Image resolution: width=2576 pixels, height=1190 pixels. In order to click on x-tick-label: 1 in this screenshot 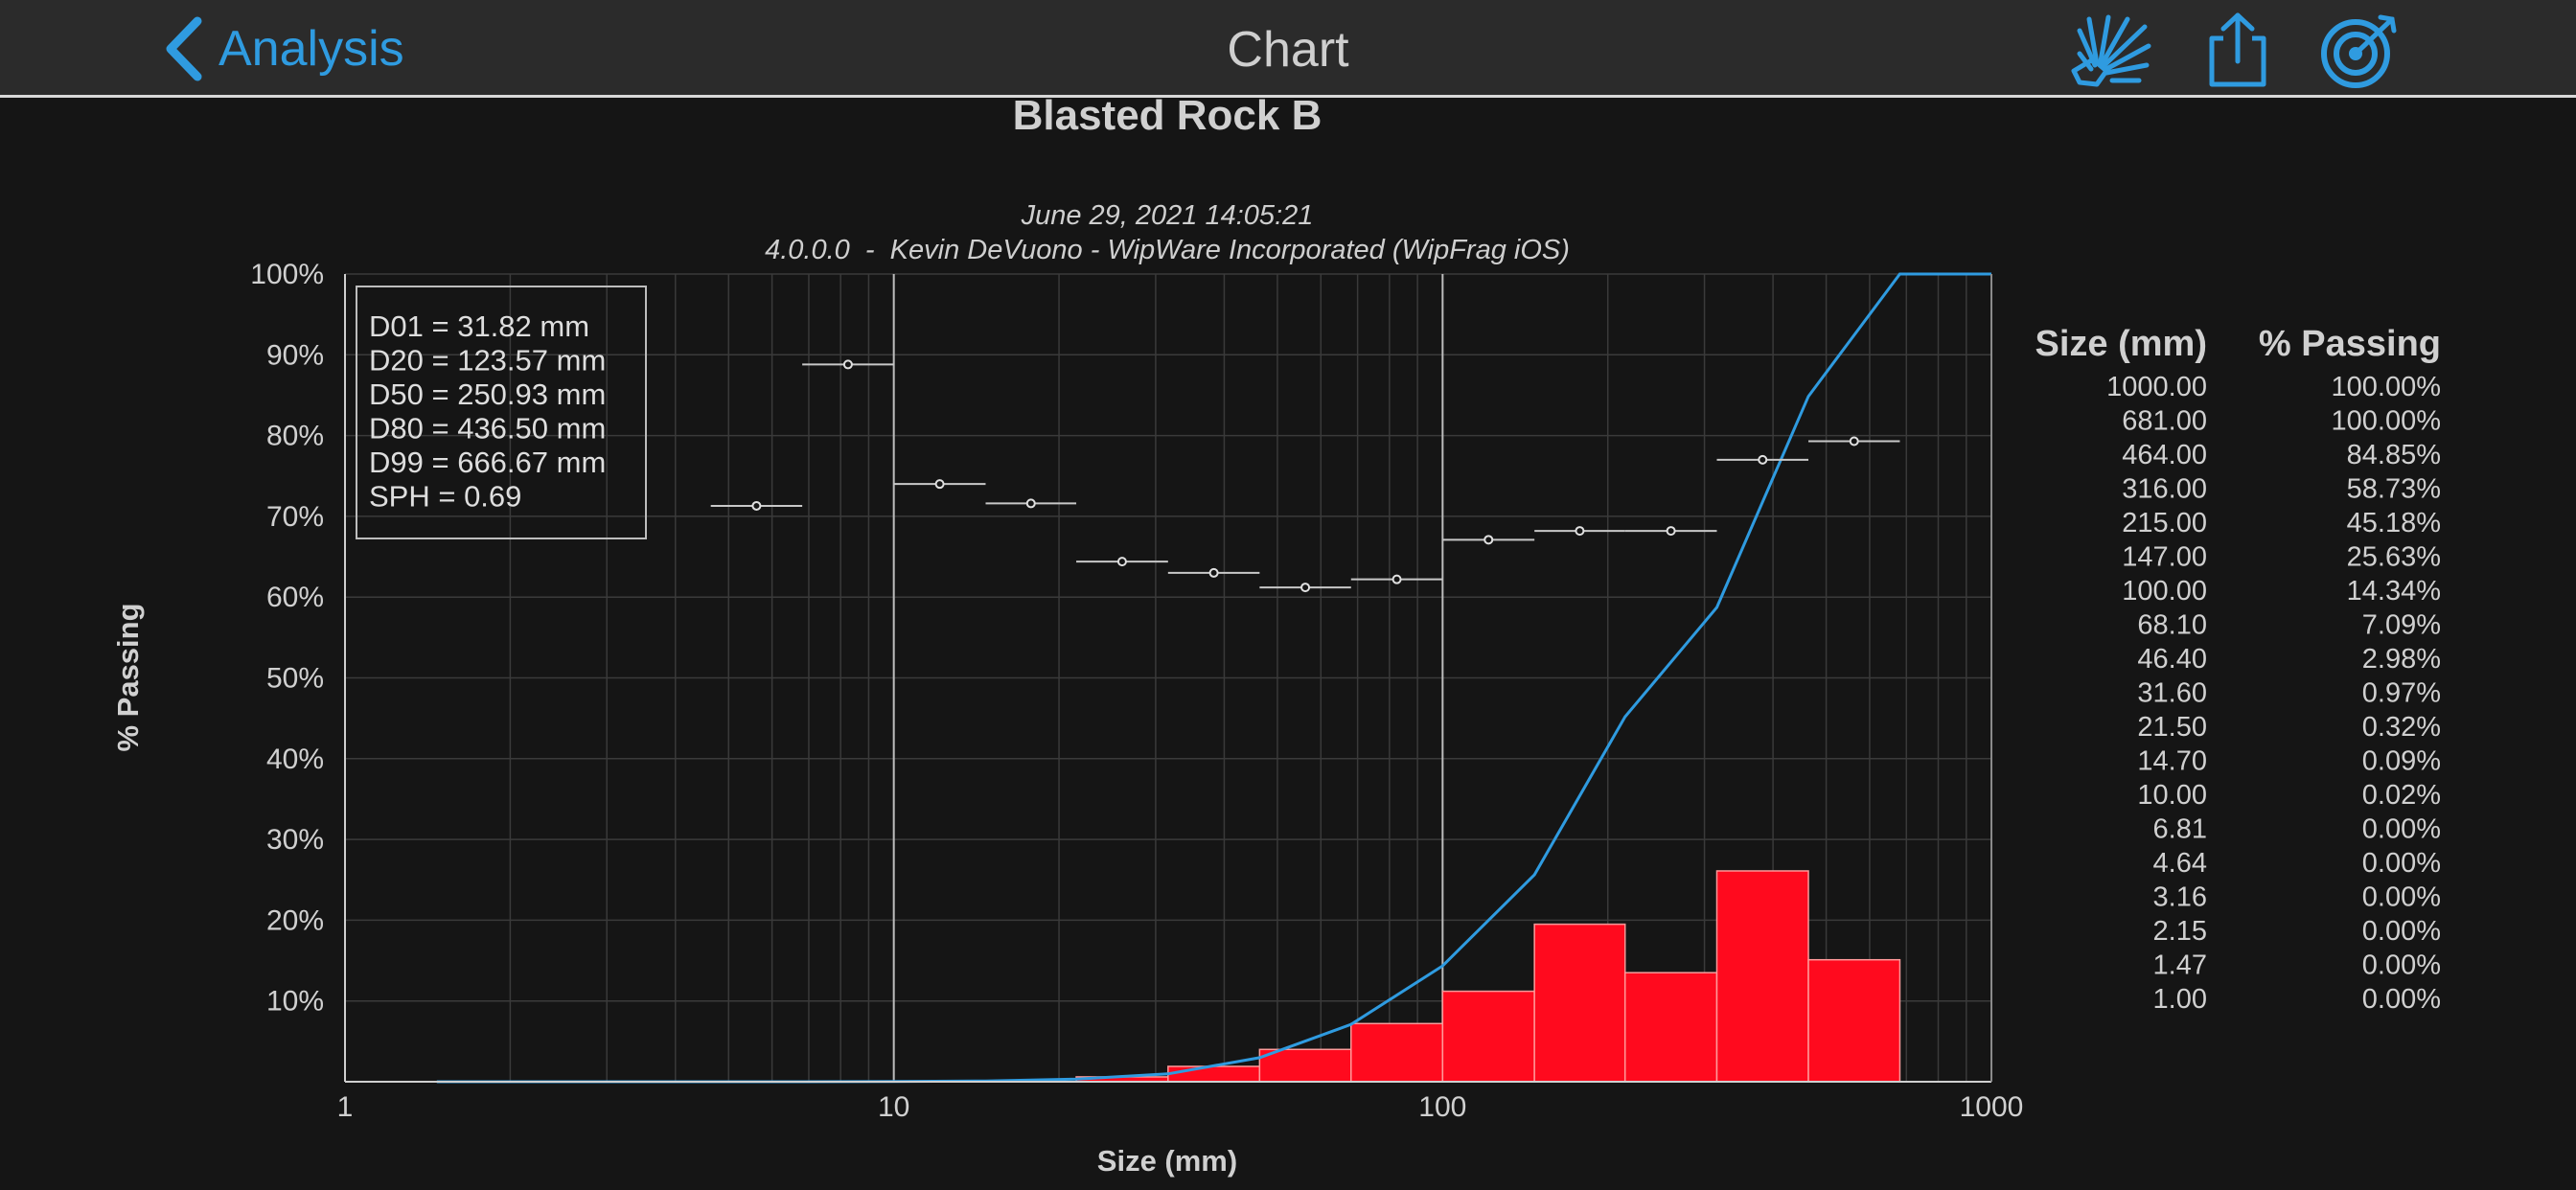, I will do `click(345, 1107)`.